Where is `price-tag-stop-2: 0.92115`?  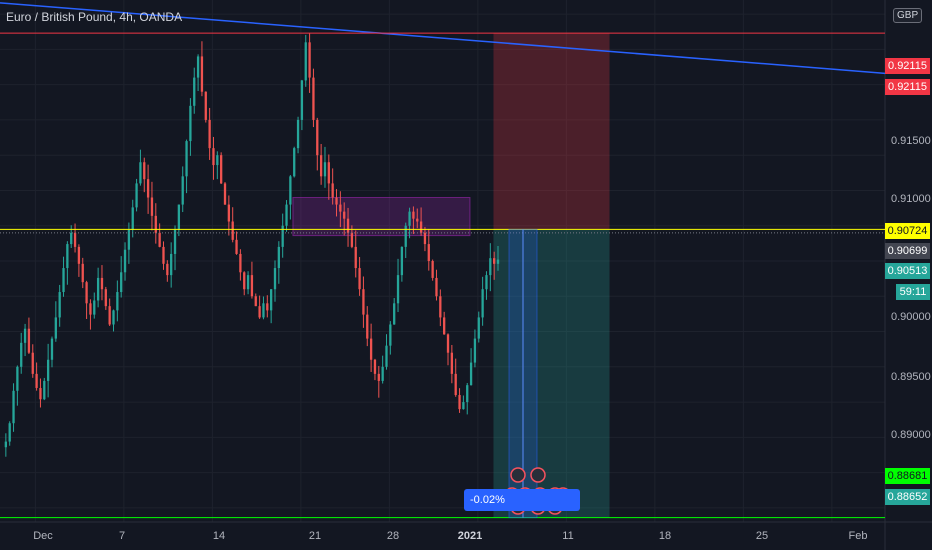 price-tag-stop-2: 0.92115 is located at coordinates (907, 87).